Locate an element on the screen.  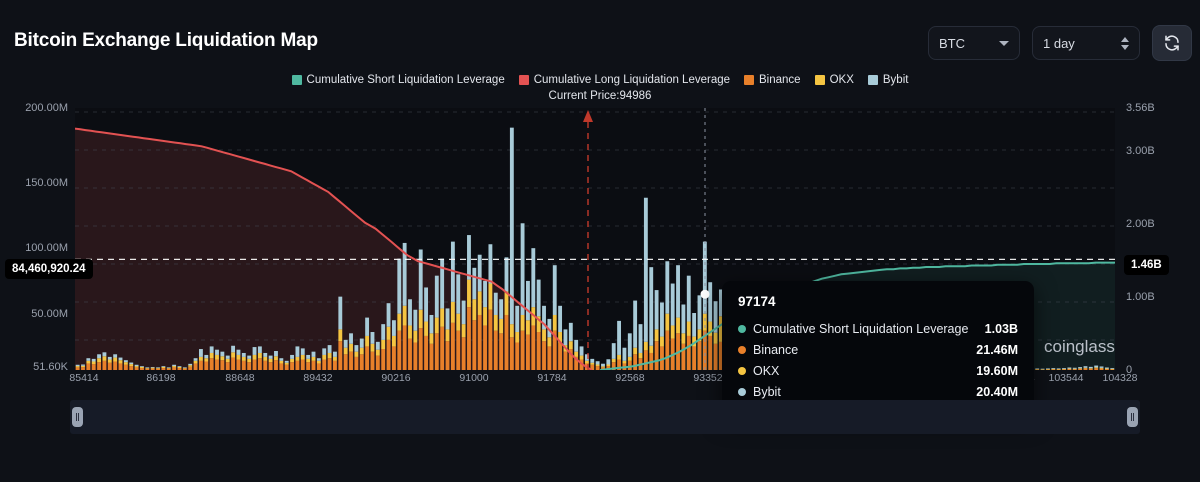
y-left-tick: 50.00M is located at coordinates (49, 314).